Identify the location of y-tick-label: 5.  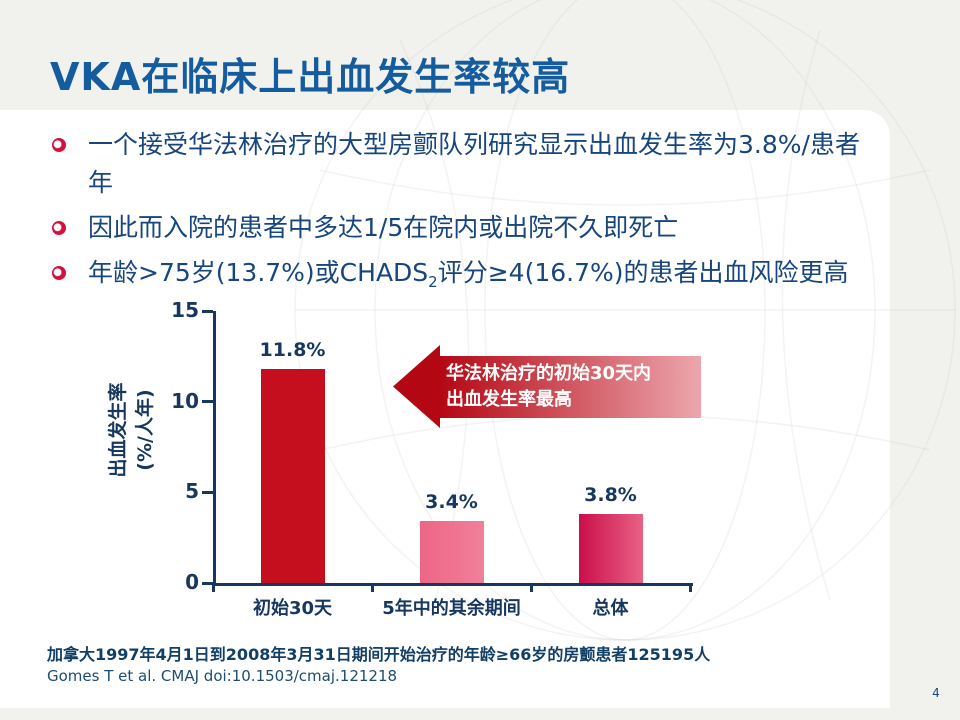
(192, 491).